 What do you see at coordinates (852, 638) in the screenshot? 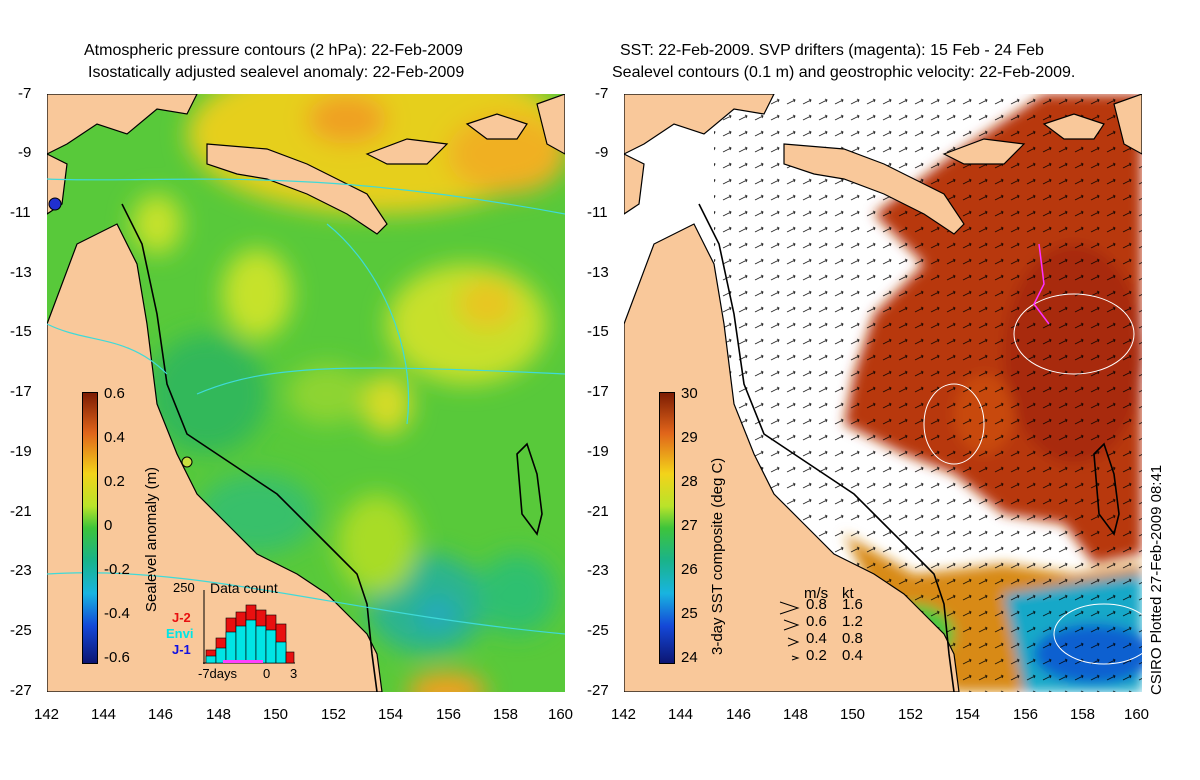
I see `velocity-legend-kt: 0.8` at bounding box center [852, 638].